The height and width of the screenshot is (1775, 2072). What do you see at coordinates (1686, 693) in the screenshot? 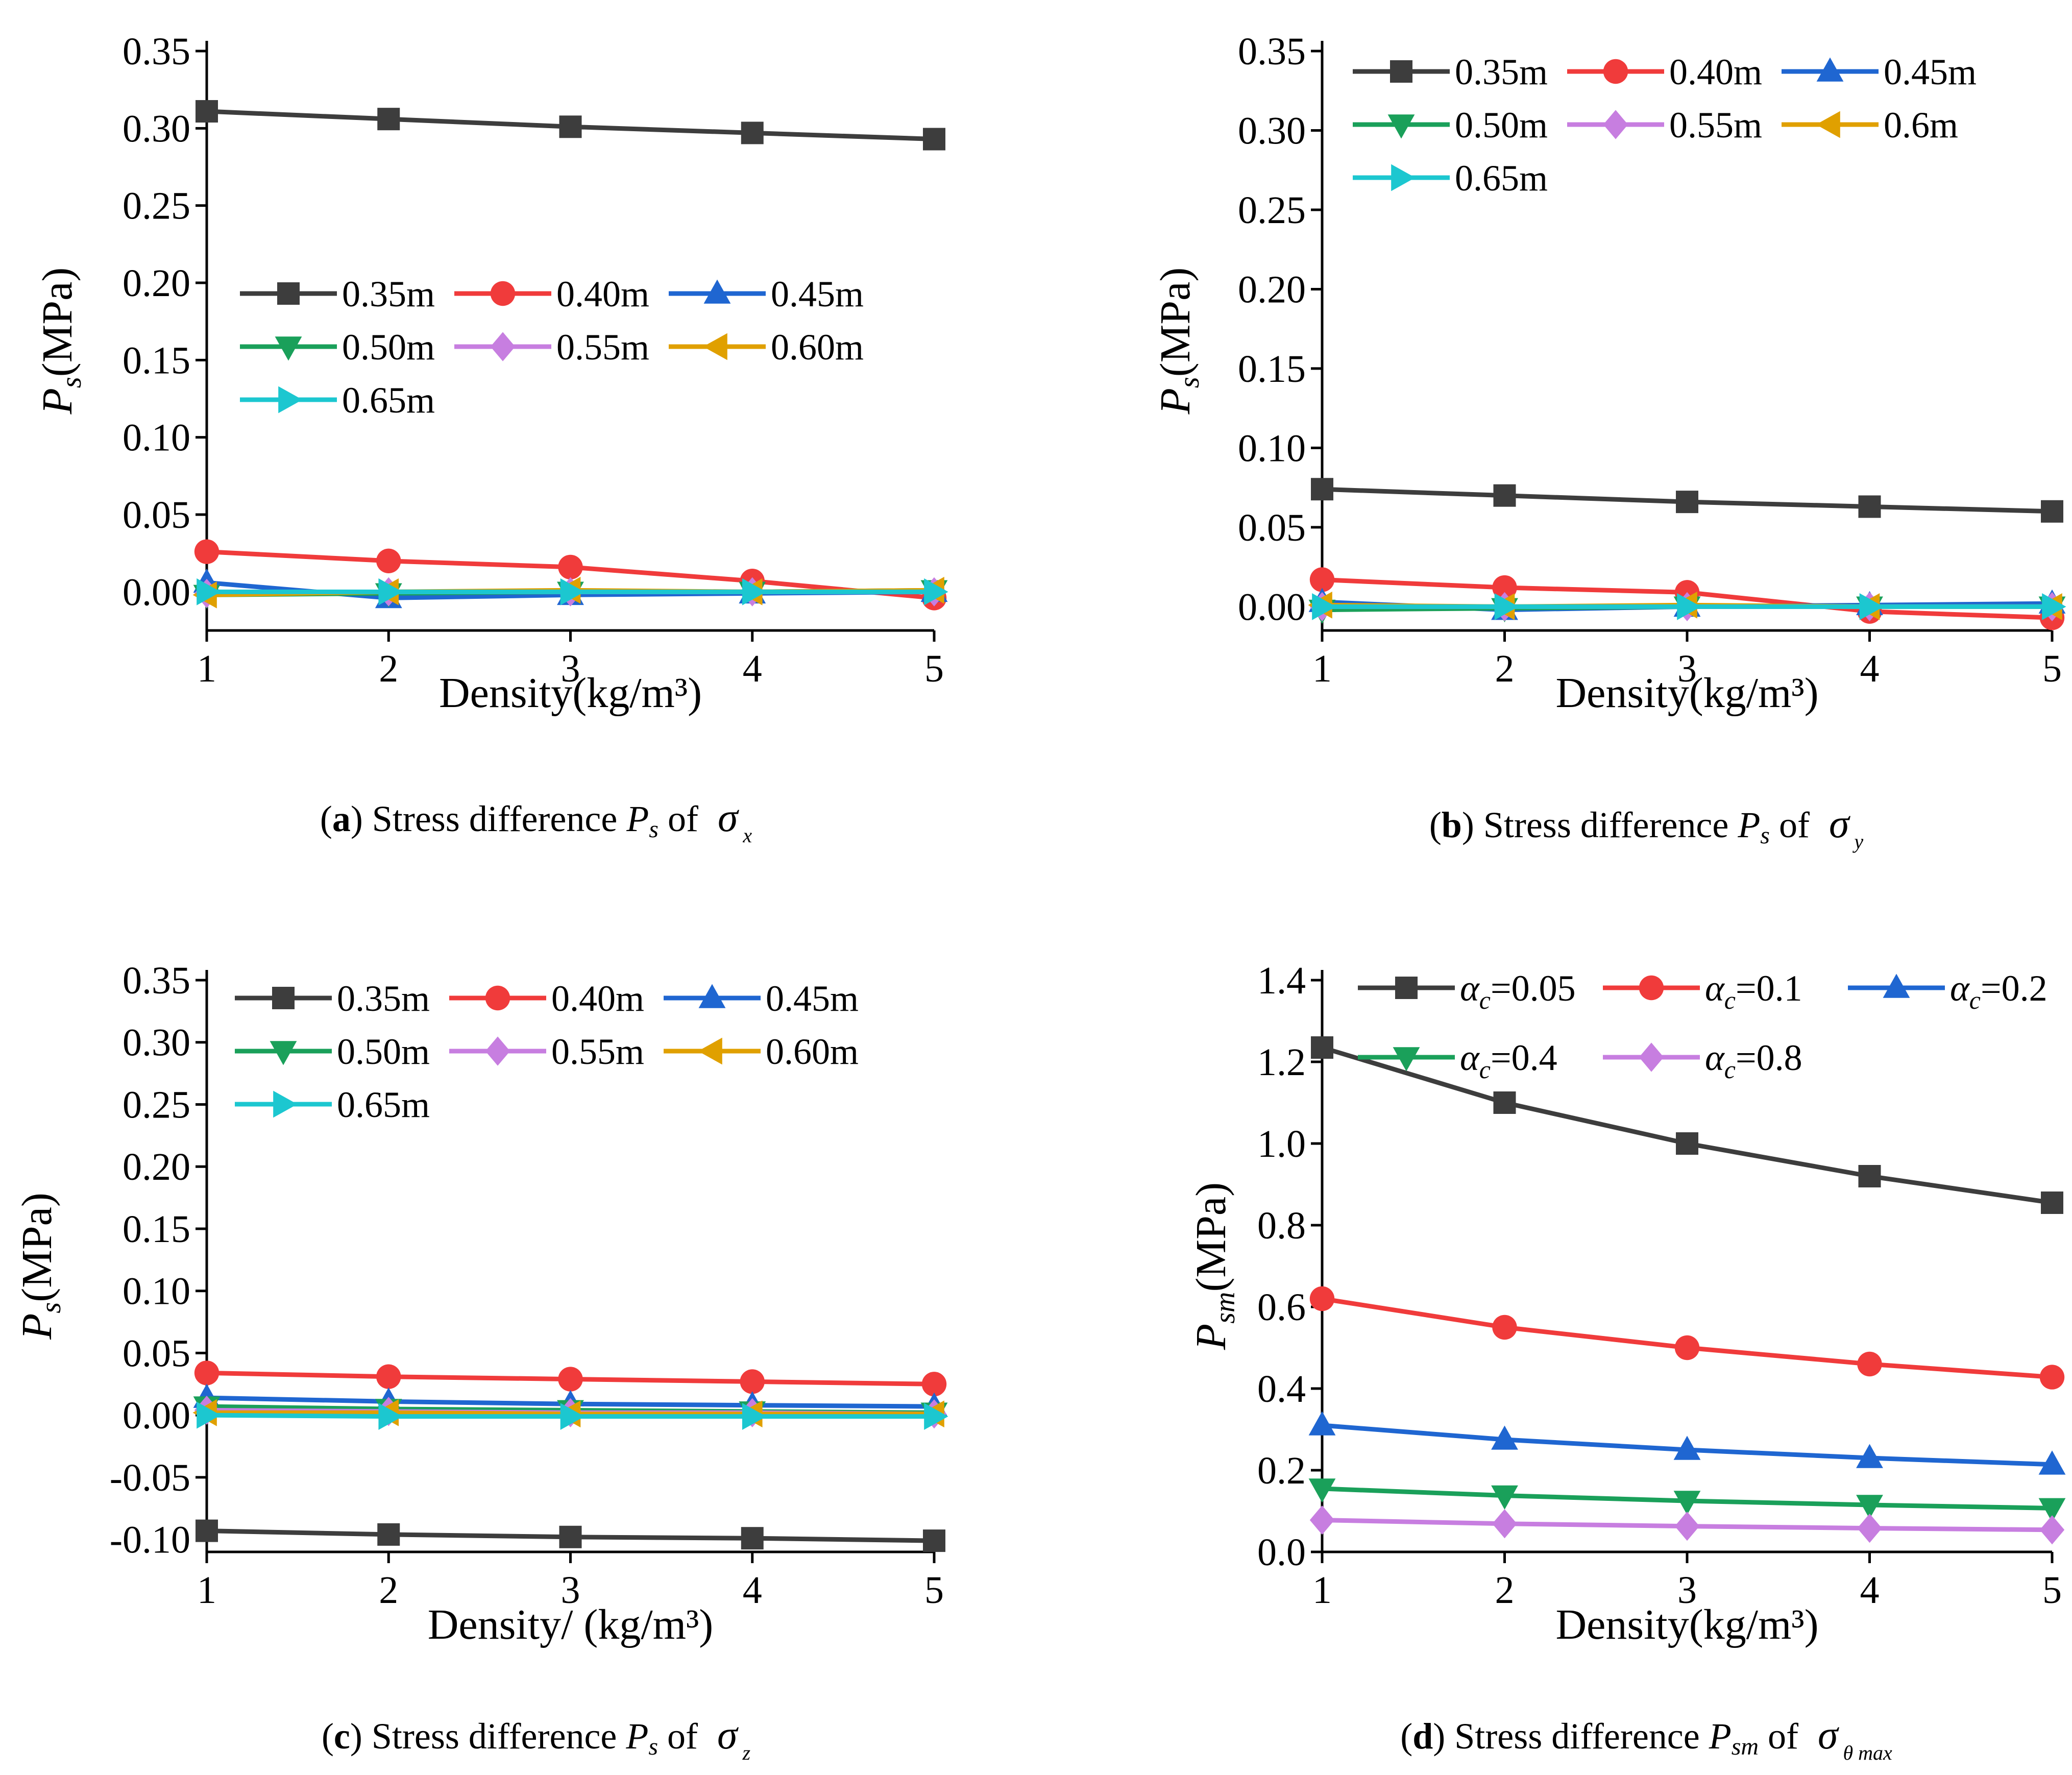
I see `x-axis-label: Density(kg/m³)` at bounding box center [1686, 693].